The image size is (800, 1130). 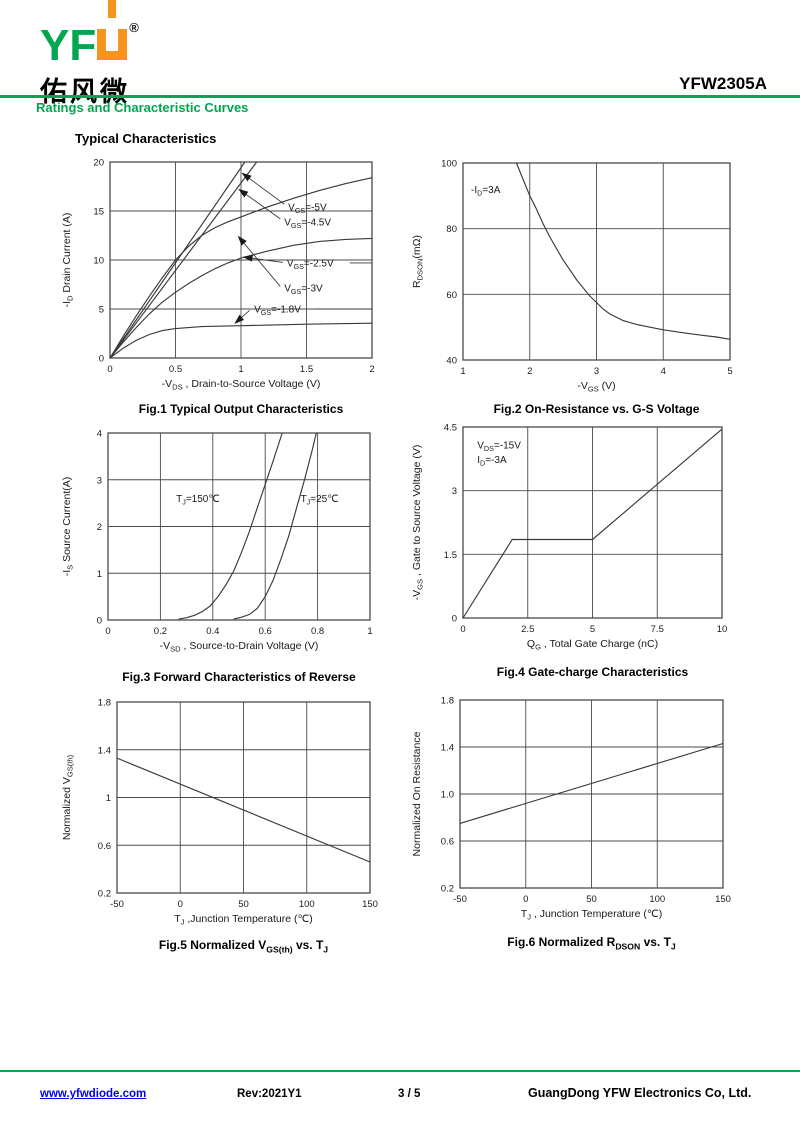 I want to click on fig1-x-axis-label: -VDS , Drain-to-Source Voltage (V), so click(x=241, y=385).